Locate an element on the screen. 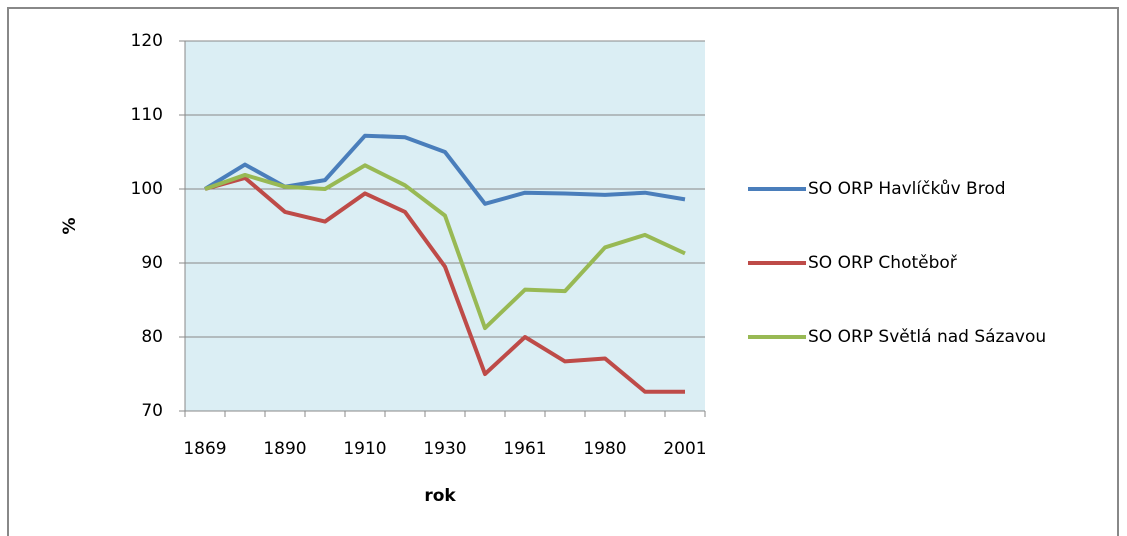 This screenshot has width=1127, height=536. x-axis-title: rok is located at coordinates (440, 496).